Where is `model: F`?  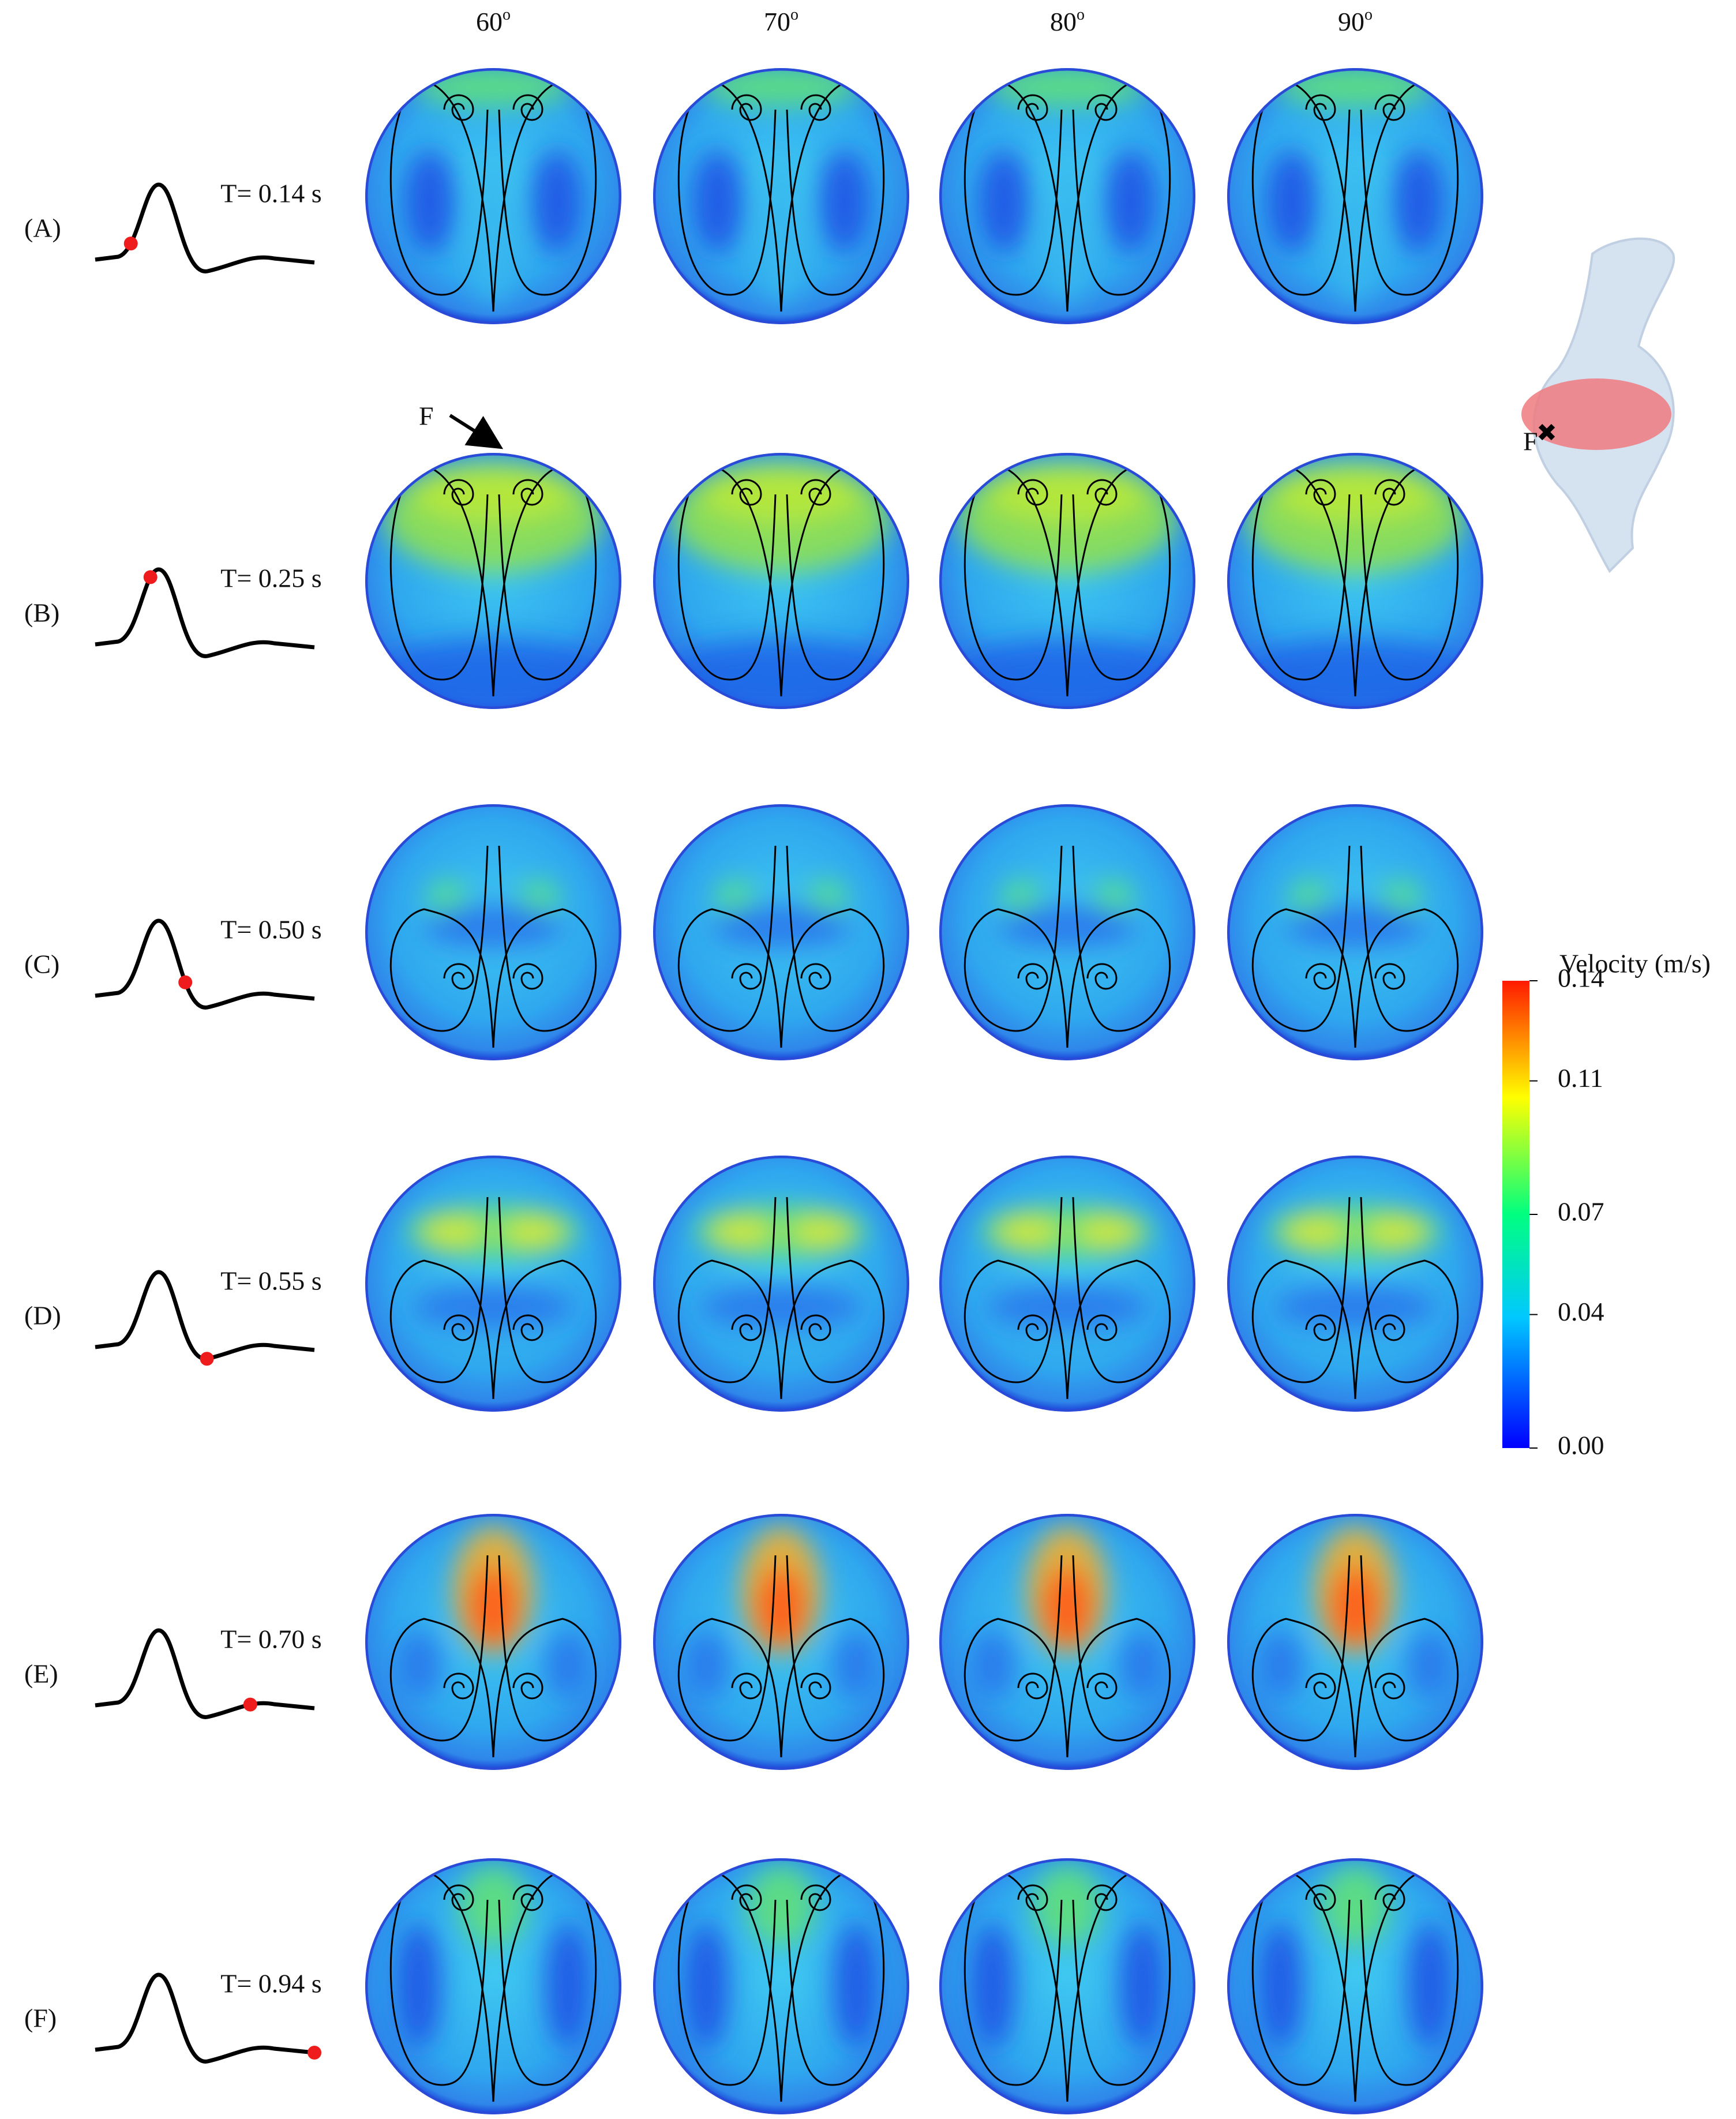 model: F is located at coordinates (1598, 405).